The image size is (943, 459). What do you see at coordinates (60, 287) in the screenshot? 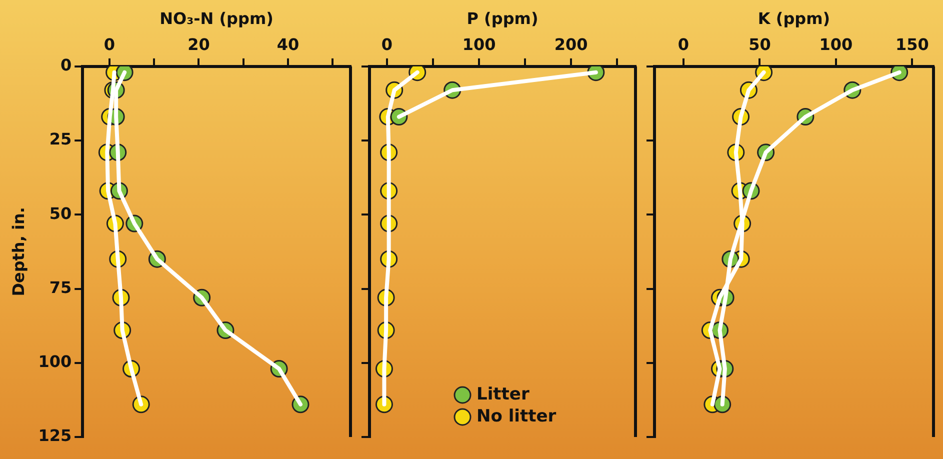
I see `y-tick-label: 75` at bounding box center [60, 287].